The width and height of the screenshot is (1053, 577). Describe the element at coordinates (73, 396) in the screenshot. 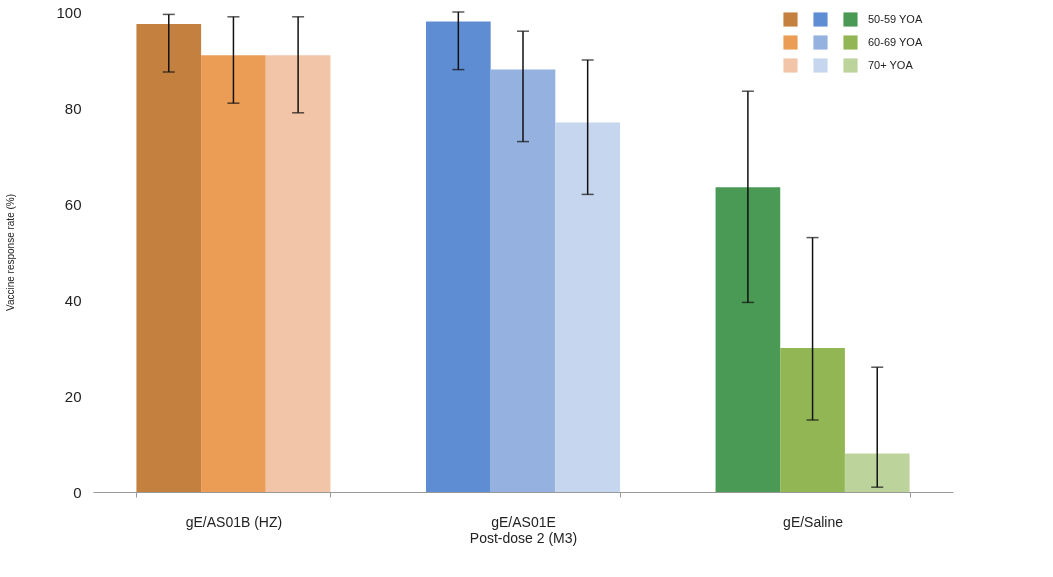

I see `y-tick-label: 20` at that location.